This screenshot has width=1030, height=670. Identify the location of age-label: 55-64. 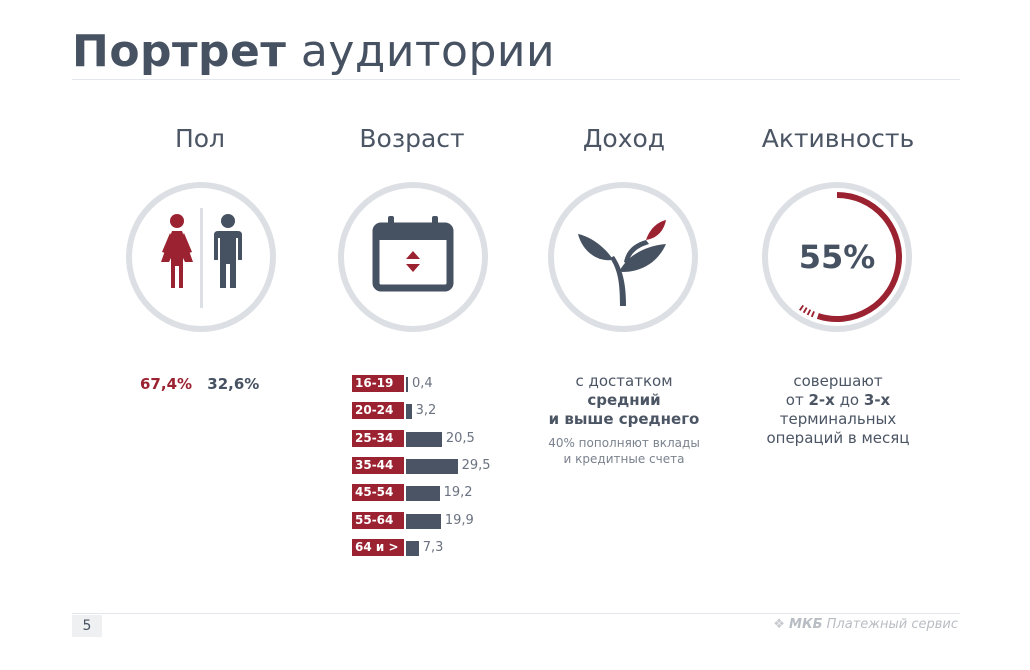
(378, 520).